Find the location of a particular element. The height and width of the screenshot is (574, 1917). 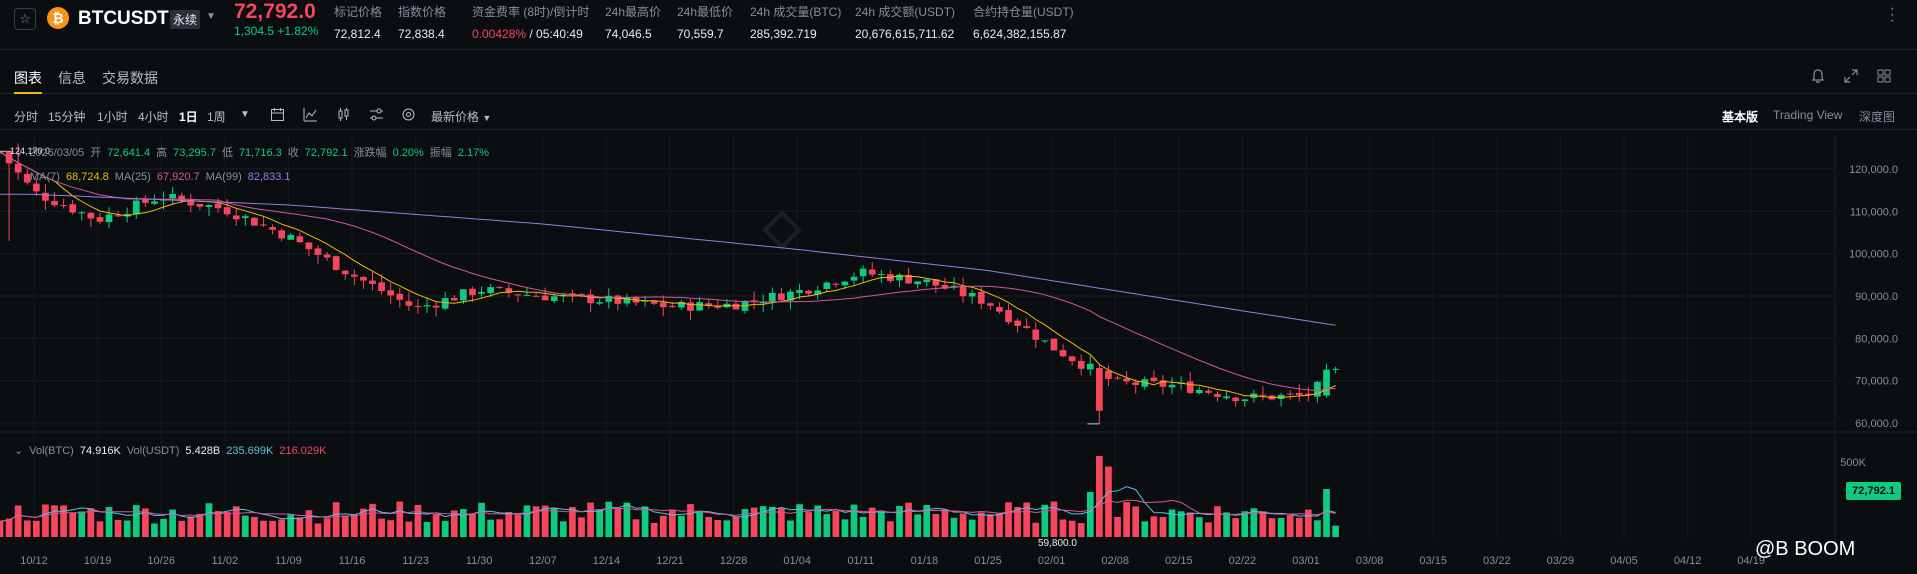

vol-btc-value: 74.916K is located at coordinates (100, 451).